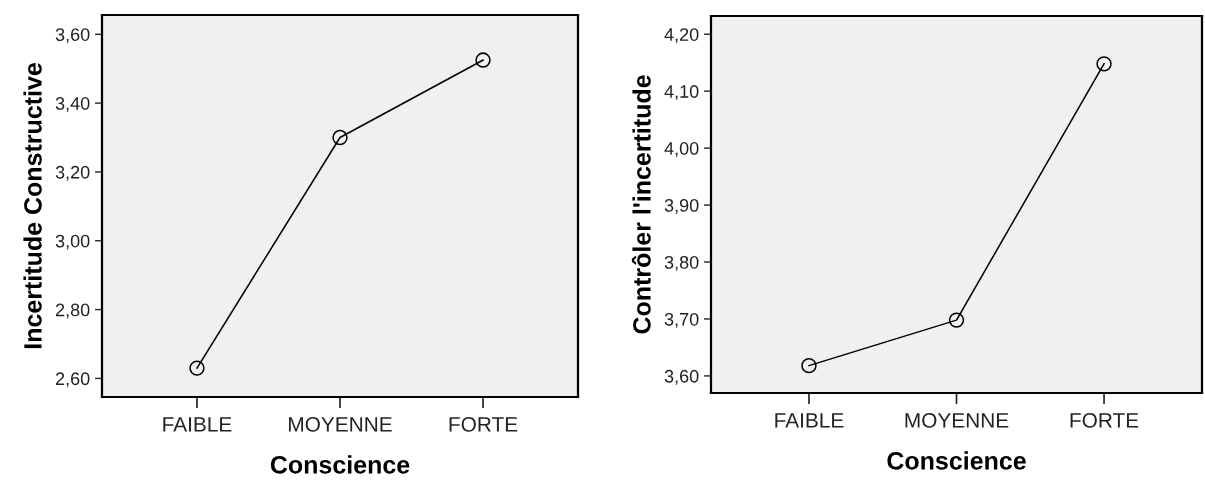  What do you see at coordinates (641, 204) in the screenshot?
I see `y-axis-title: Contrôler l'incertitude` at bounding box center [641, 204].